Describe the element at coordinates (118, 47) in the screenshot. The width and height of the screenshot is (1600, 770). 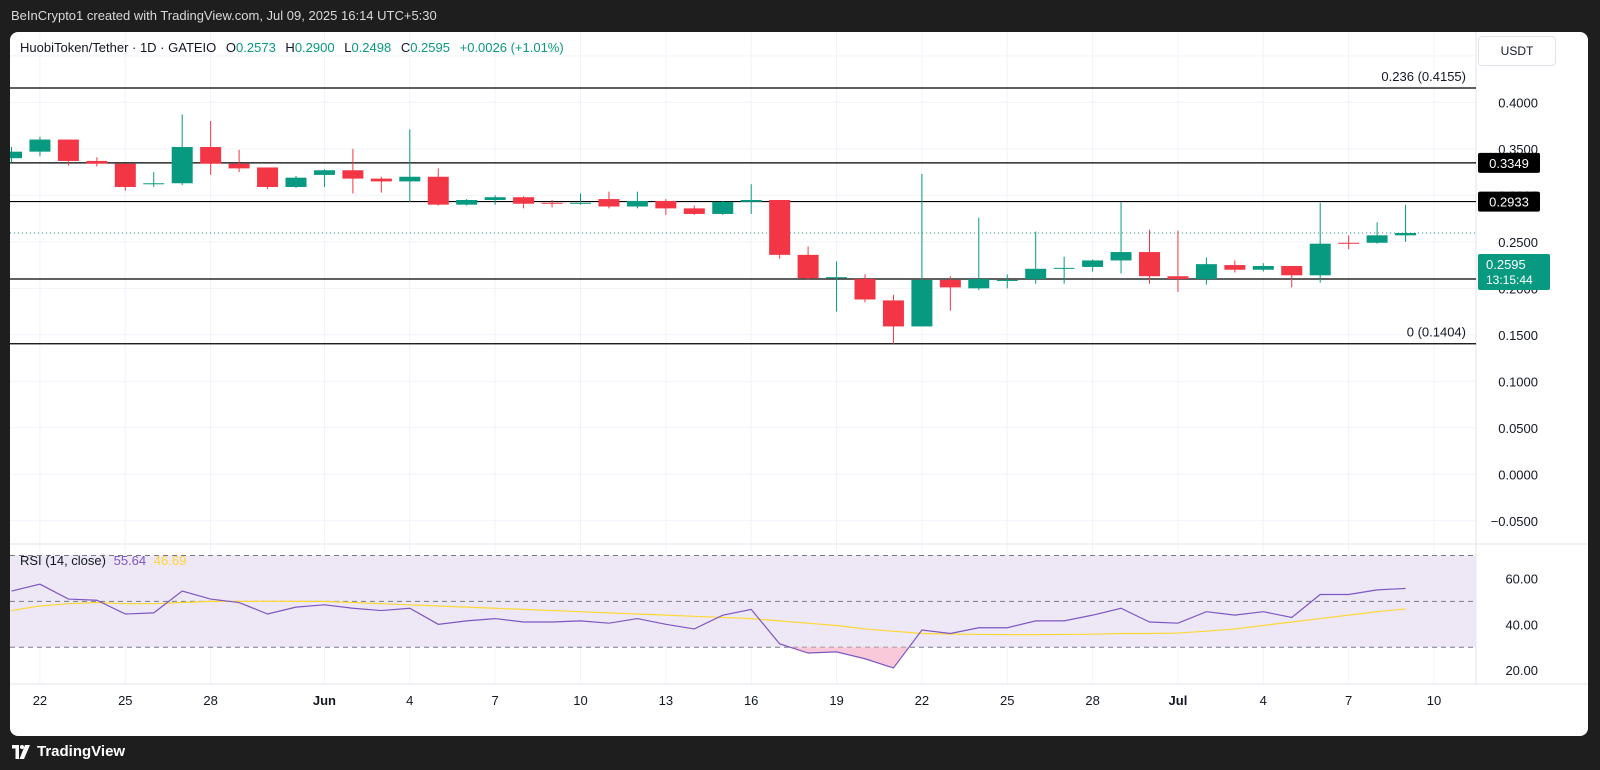
I see `symbol-title: HuobiToken/Tether · 1D · GATEIO` at that location.